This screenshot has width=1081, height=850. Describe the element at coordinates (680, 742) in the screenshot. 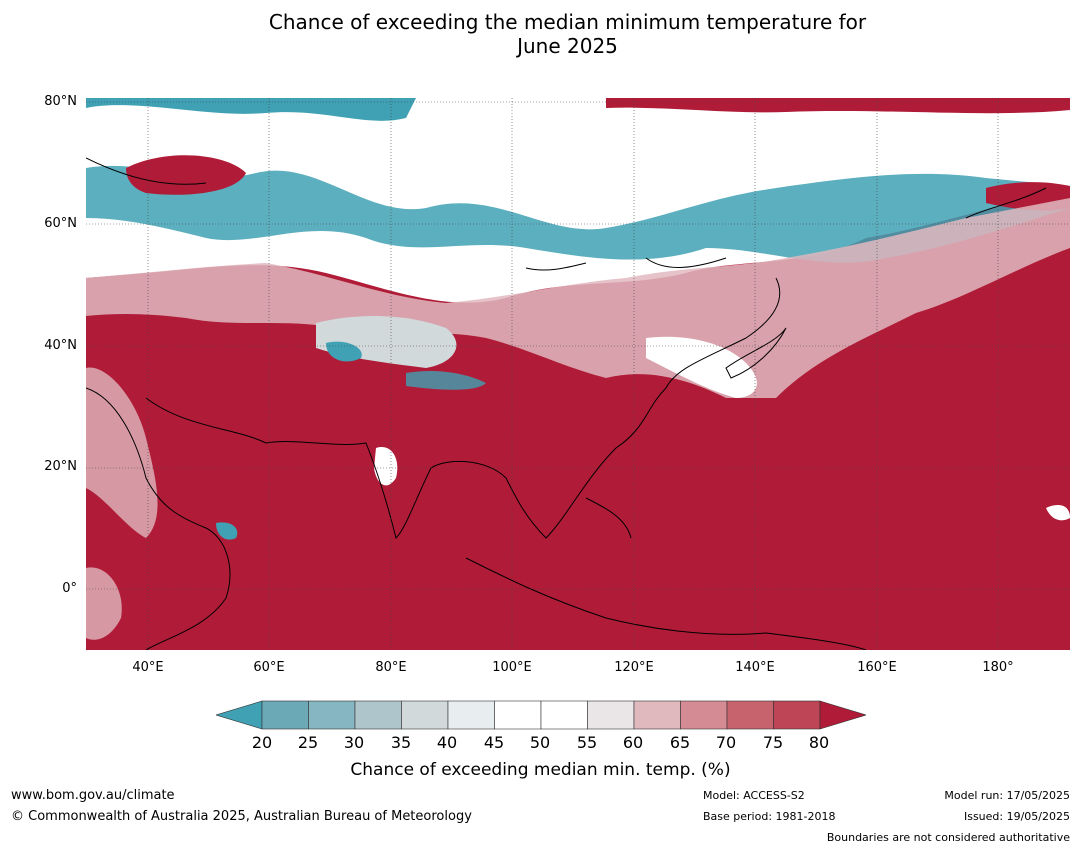

I see `colorbar-tick-65: 65` at that location.